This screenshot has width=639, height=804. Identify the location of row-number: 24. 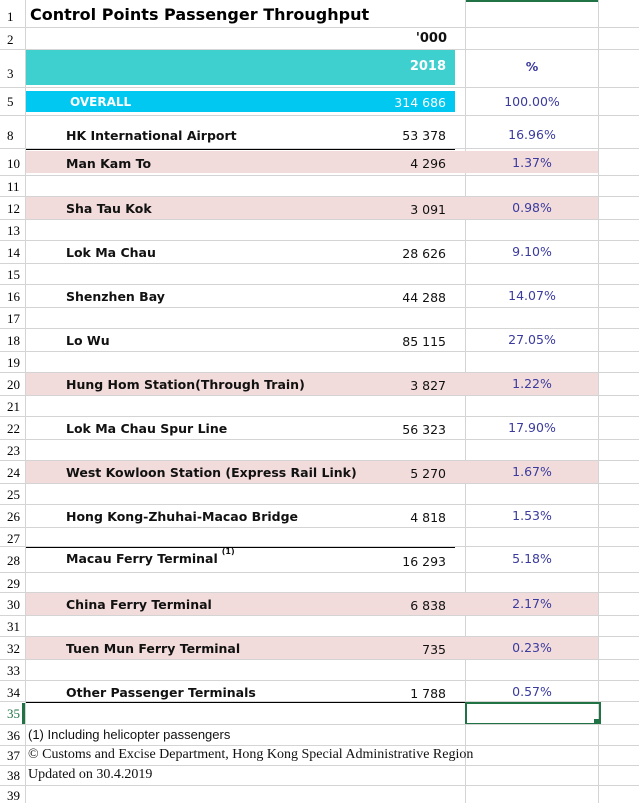
(13, 472).